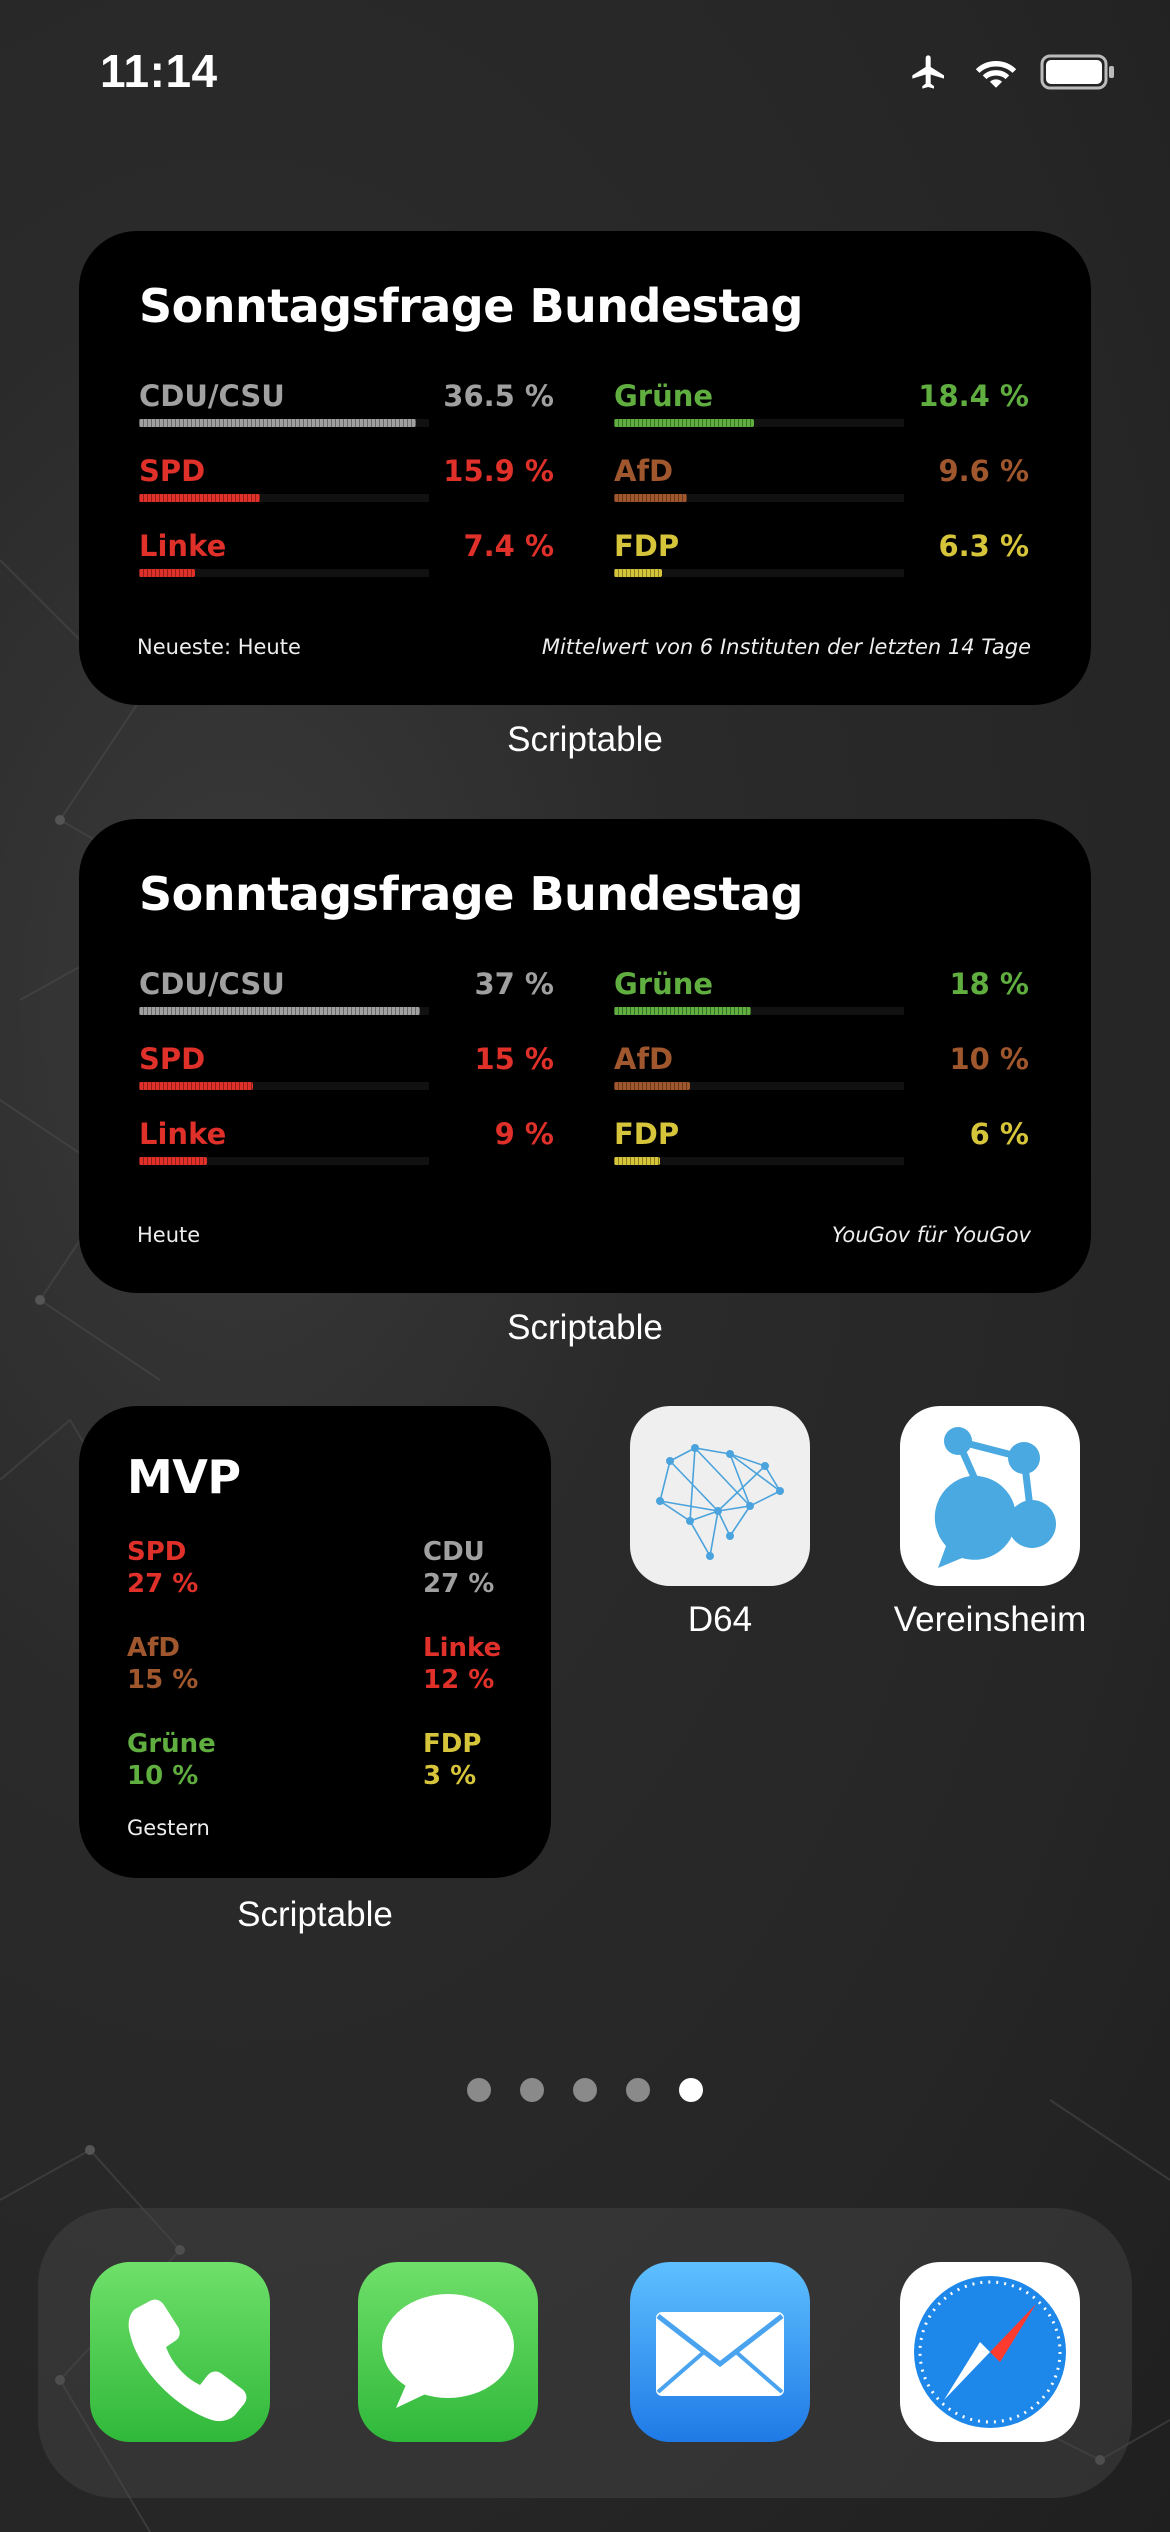  What do you see at coordinates (162, 1568) in the screenshot?
I see `party-cell: SPD 27 %` at bounding box center [162, 1568].